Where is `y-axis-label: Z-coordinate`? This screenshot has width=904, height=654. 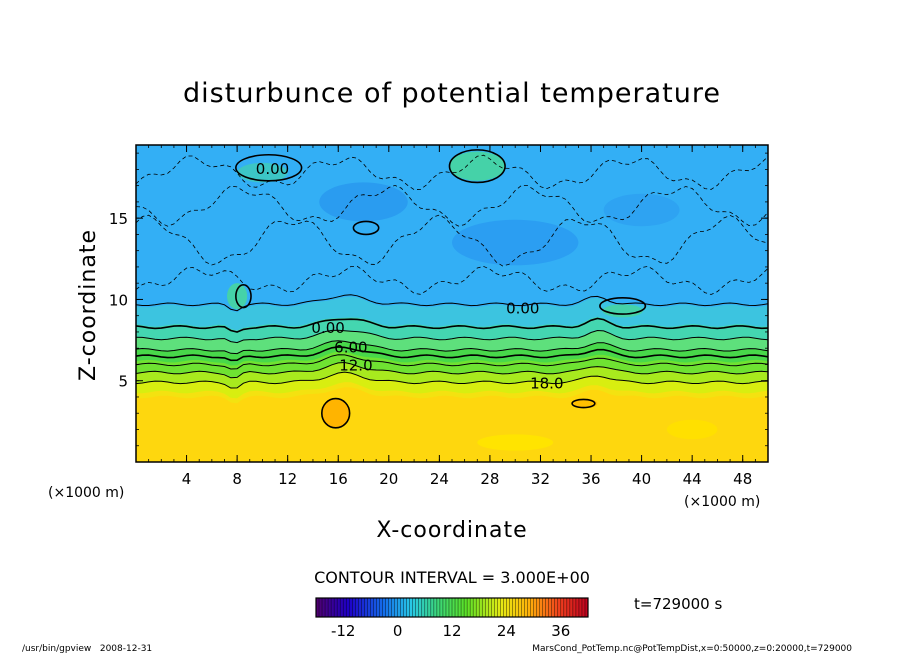
y-axis-label: Z-coordinate is located at coordinates (88, 305).